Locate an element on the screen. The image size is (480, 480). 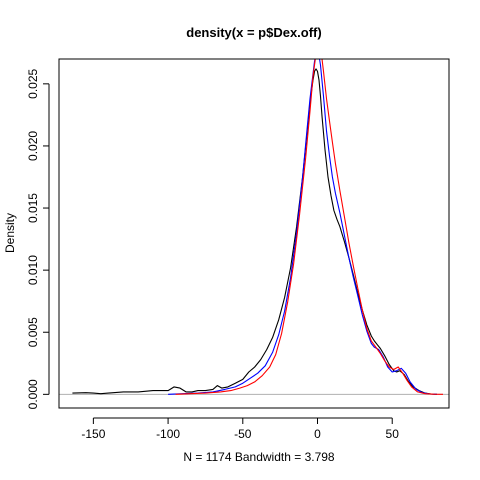
y-tick-label: 0.020 is located at coordinates (33, 146).